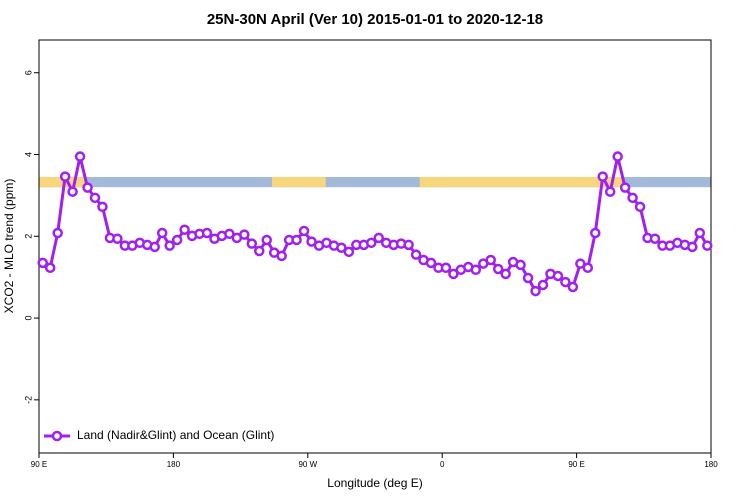  Describe the element at coordinates (175, 435) in the screenshot. I see `legend-label: Land (Nadir&Glint) and Ocean (Glint)` at that location.